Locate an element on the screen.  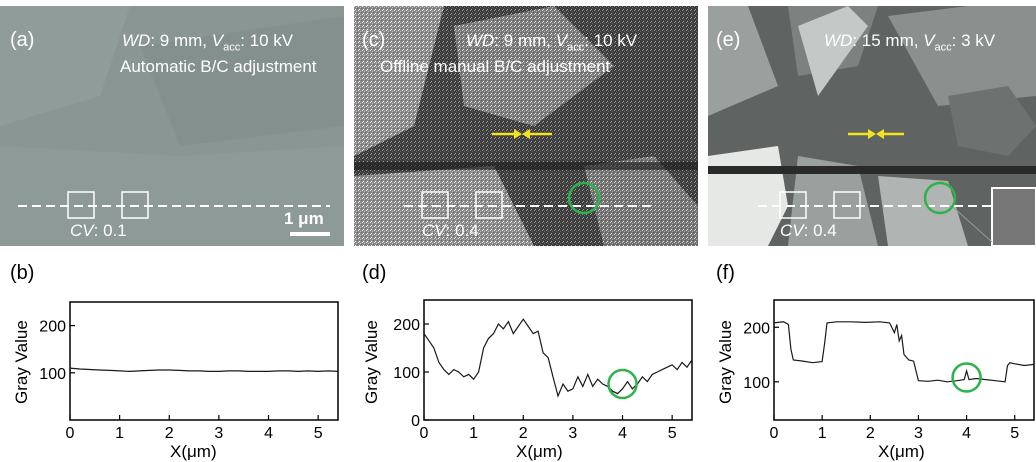
plot-f-xtick-label: 3 is located at coordinates (918, 433).